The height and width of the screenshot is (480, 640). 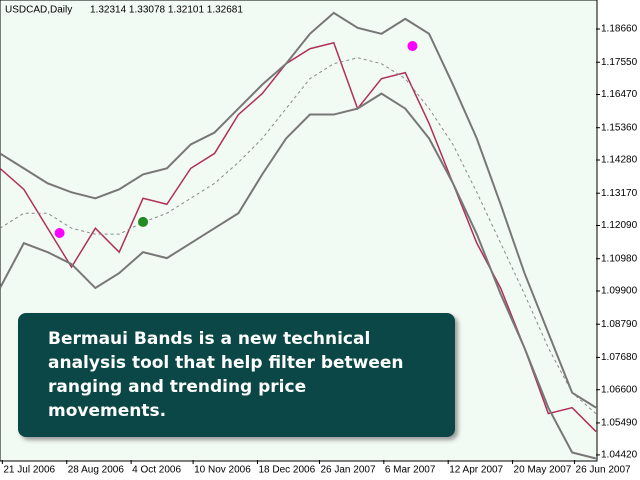 I want to click on y-tick-label: 1.10980, so click(x=619, y=258).